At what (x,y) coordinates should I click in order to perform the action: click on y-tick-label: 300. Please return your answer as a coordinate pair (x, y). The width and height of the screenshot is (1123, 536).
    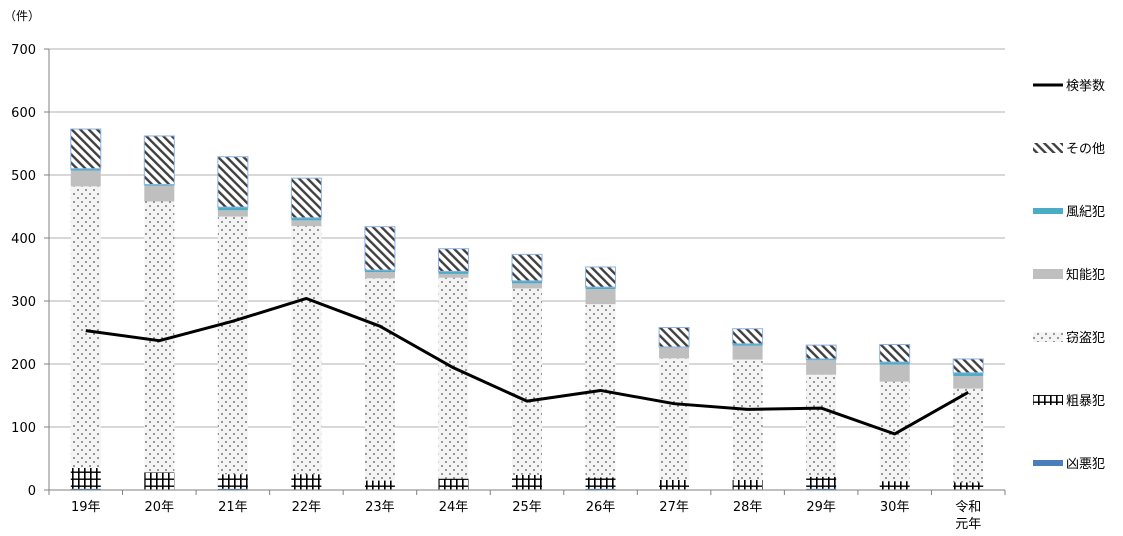
    Looking at the image, I should click on (23, 302).